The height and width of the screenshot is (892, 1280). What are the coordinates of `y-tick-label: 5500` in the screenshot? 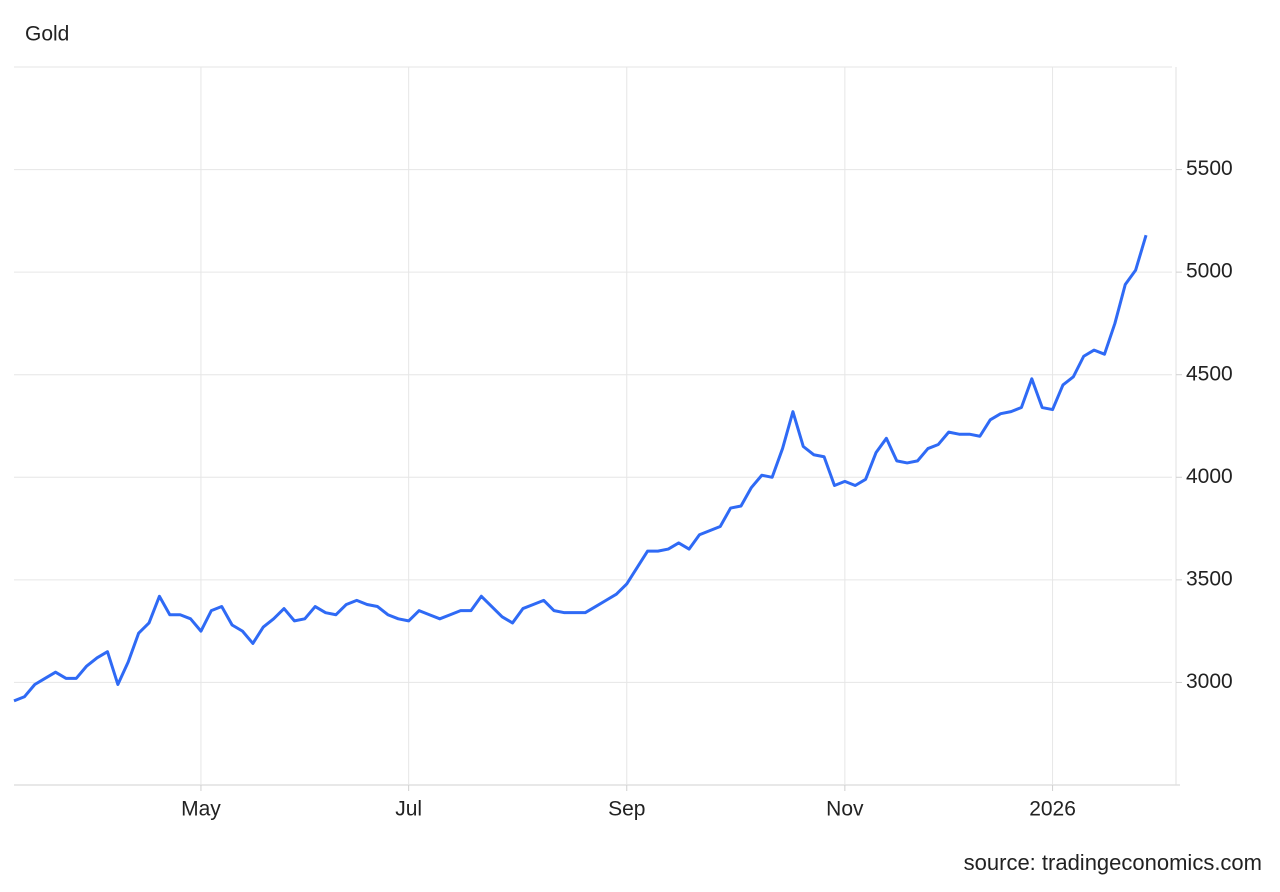 It's located at (1209, 168).